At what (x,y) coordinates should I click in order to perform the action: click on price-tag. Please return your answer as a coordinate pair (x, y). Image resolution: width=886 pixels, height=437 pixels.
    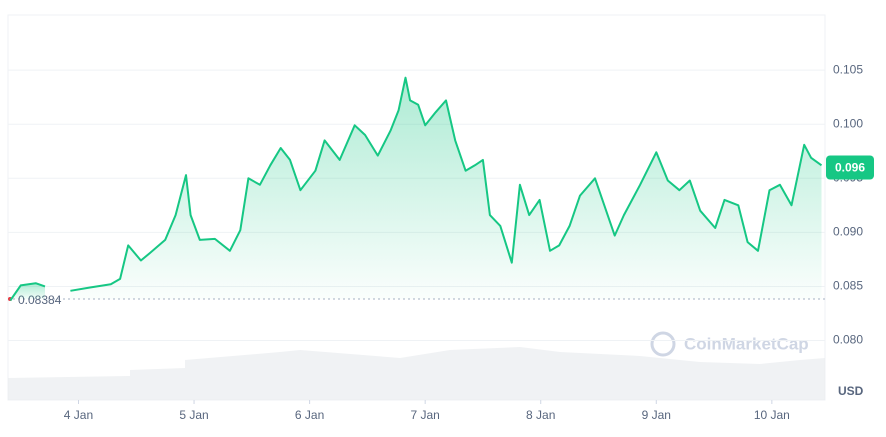
    Looking at the image, I should click on (850, 167).